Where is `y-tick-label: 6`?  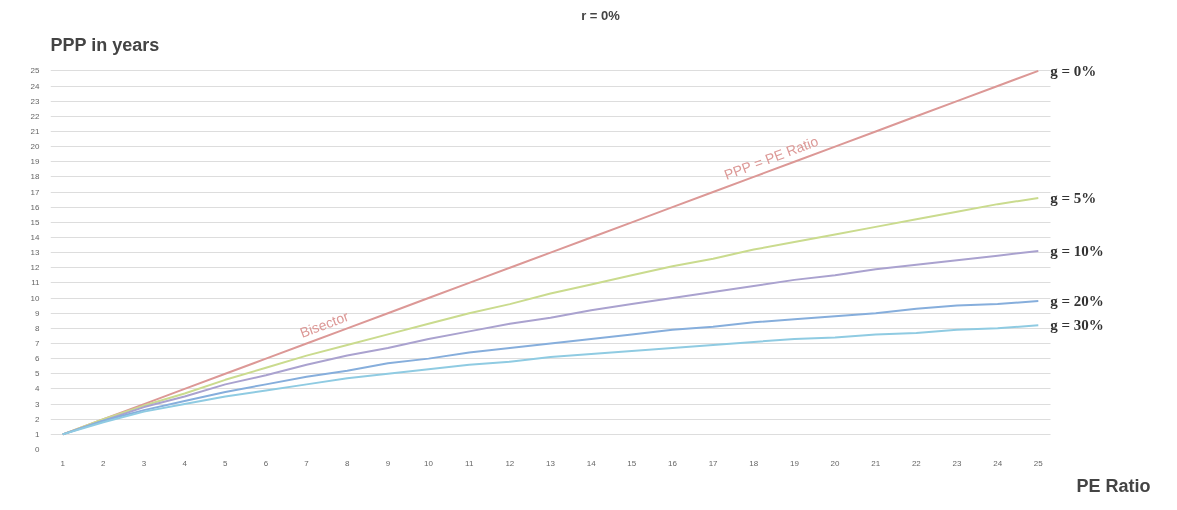 y-tick-label: 6 is located at coordinates (38, 359).